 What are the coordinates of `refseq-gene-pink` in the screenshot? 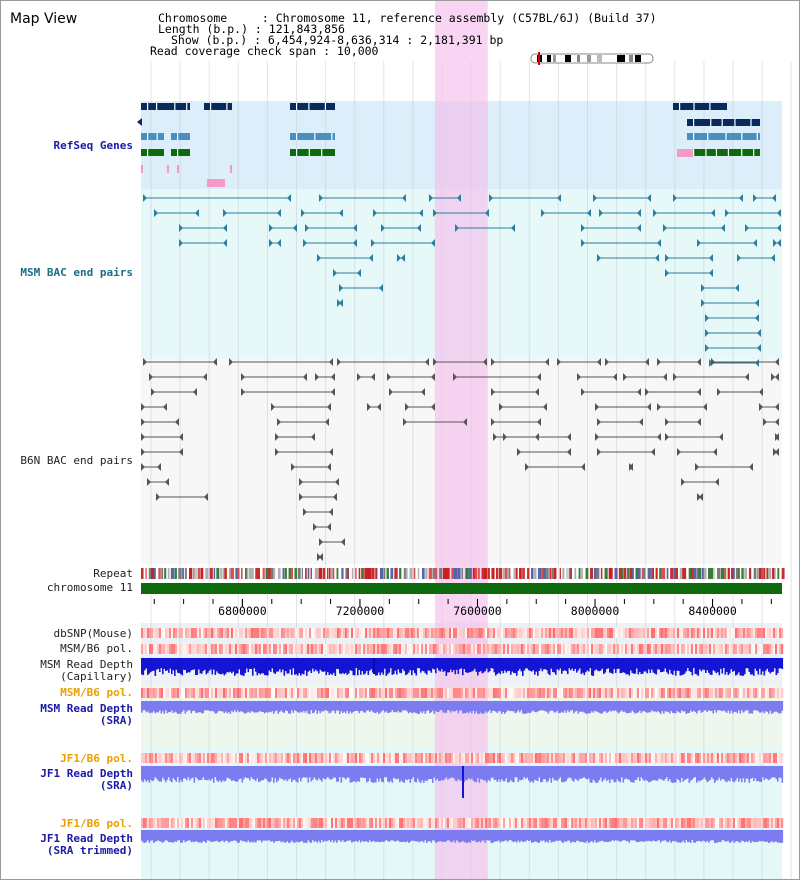 It's located at (168, 169).